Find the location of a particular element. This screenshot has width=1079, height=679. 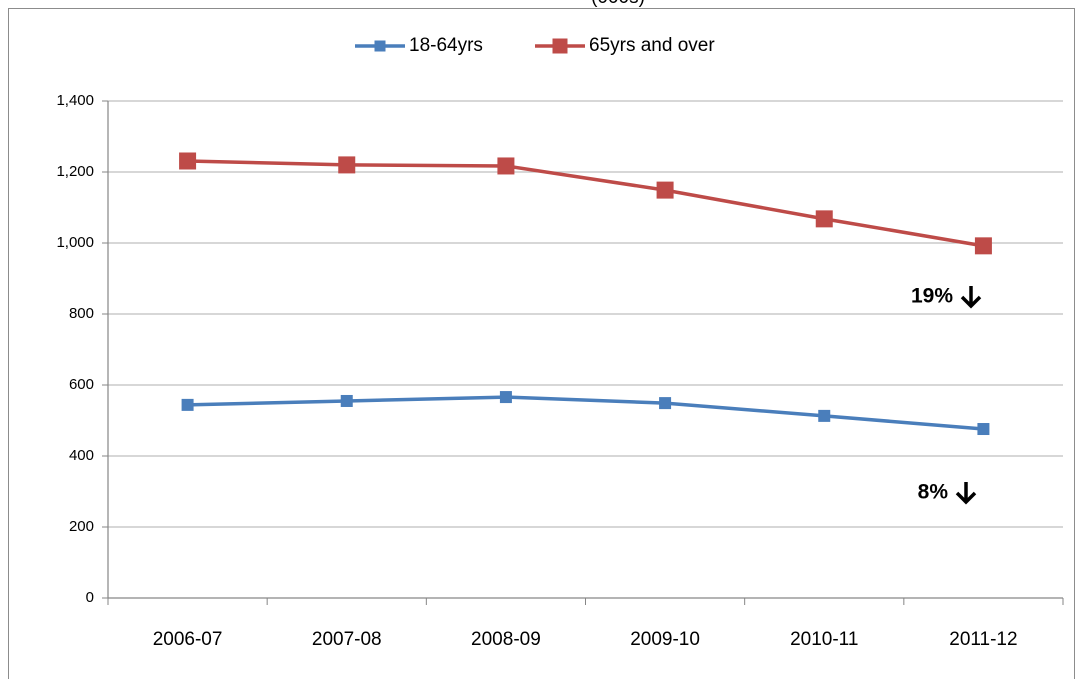

x-tick-label: 2011-12 is located at coordinates (983, 639).